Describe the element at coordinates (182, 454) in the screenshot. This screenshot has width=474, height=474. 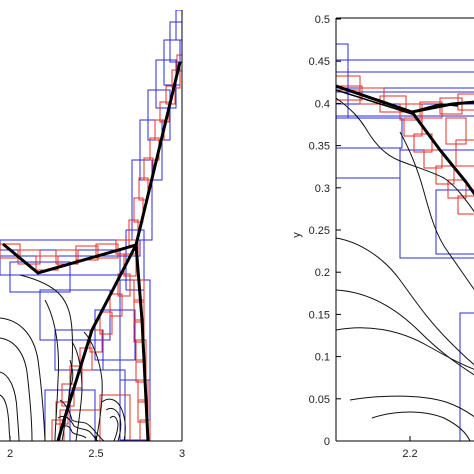
I see `left-x-tick-label: 3` at that location.